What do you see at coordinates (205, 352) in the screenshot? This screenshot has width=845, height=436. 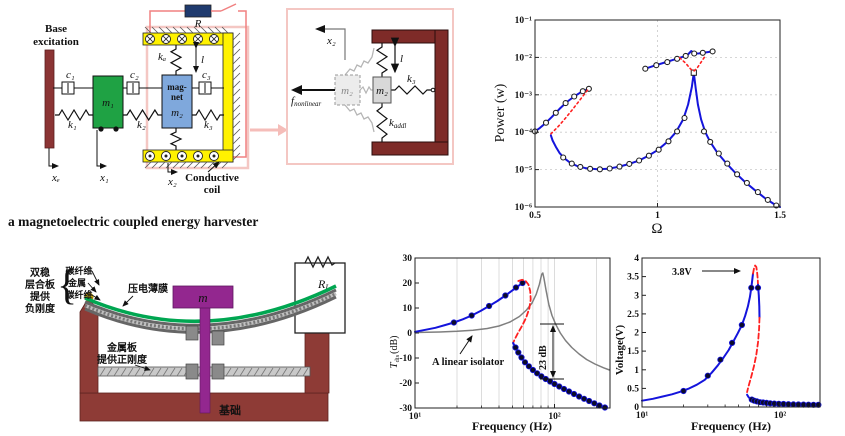 I see `clamp-blocks` at bounding box center [205, 352].